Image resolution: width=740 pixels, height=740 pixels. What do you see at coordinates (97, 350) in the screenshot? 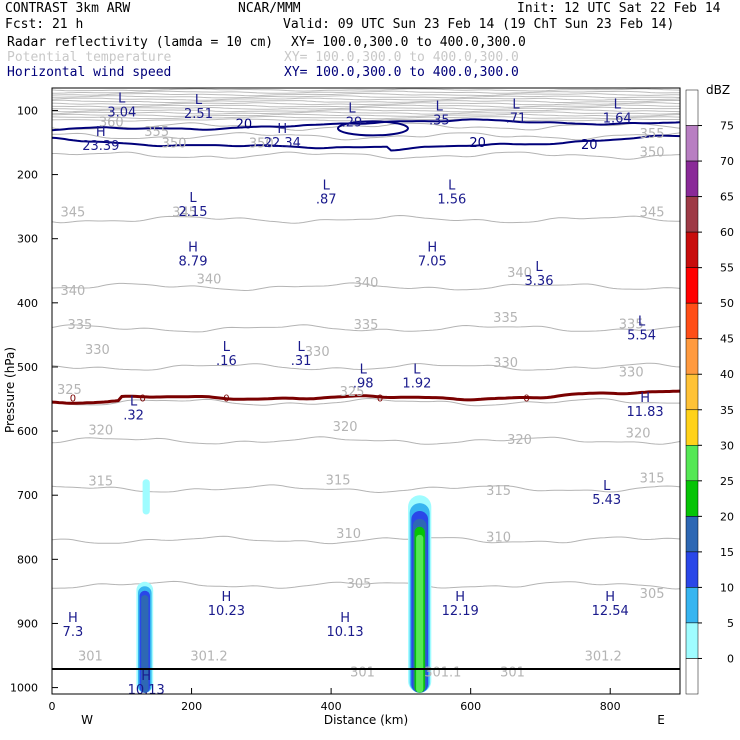
I see `theta-label: 330` at bounding box center [97, 350].